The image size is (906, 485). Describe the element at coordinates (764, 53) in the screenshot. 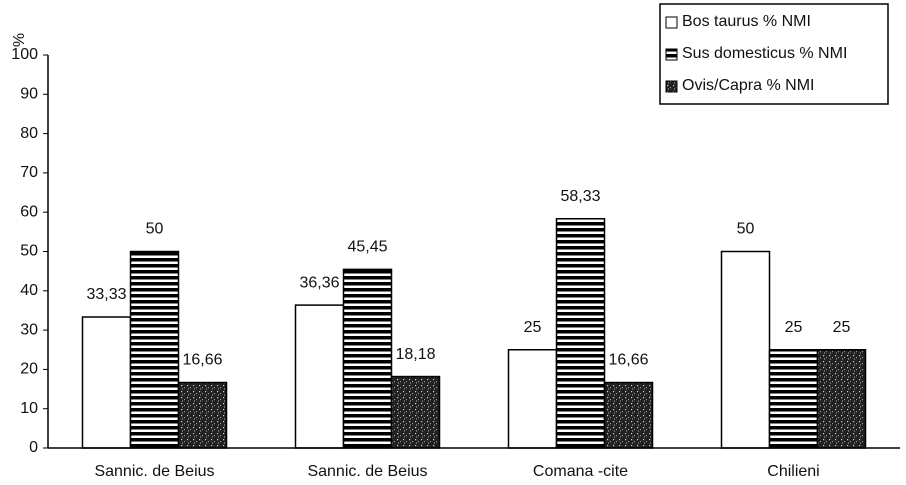

I see `legend-label: Sus domesticus % NMI` at that location.